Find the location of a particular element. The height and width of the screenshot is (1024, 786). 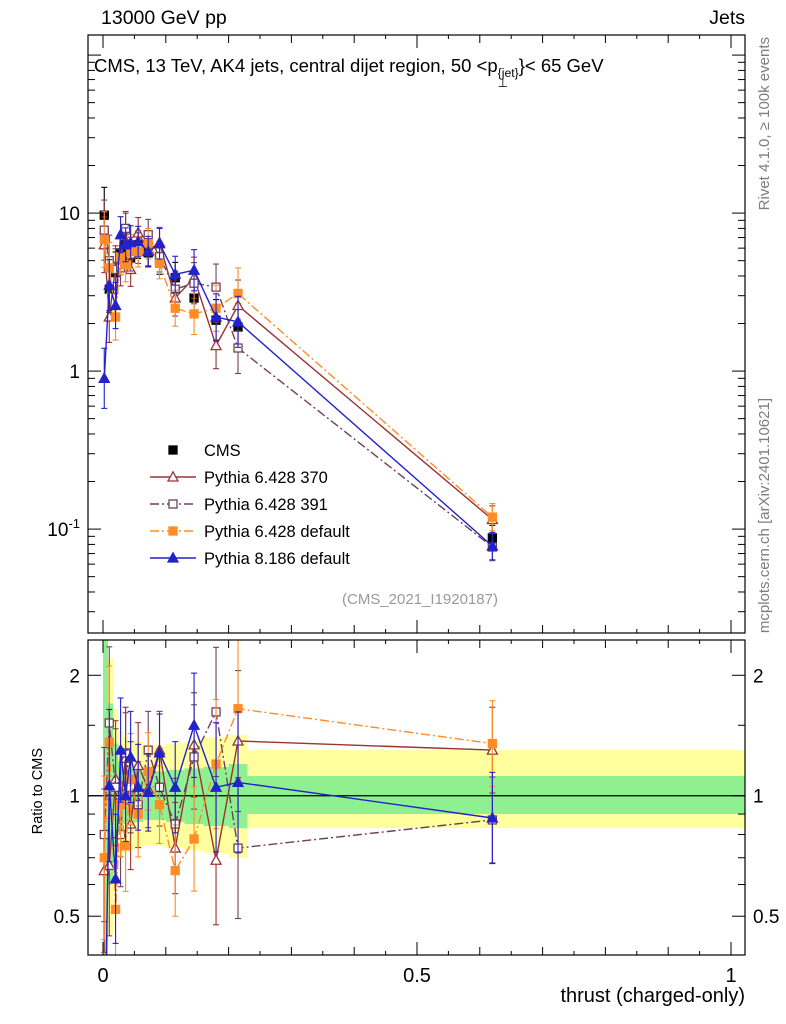

svg-text: 10 is located at coordinates (69, 214).